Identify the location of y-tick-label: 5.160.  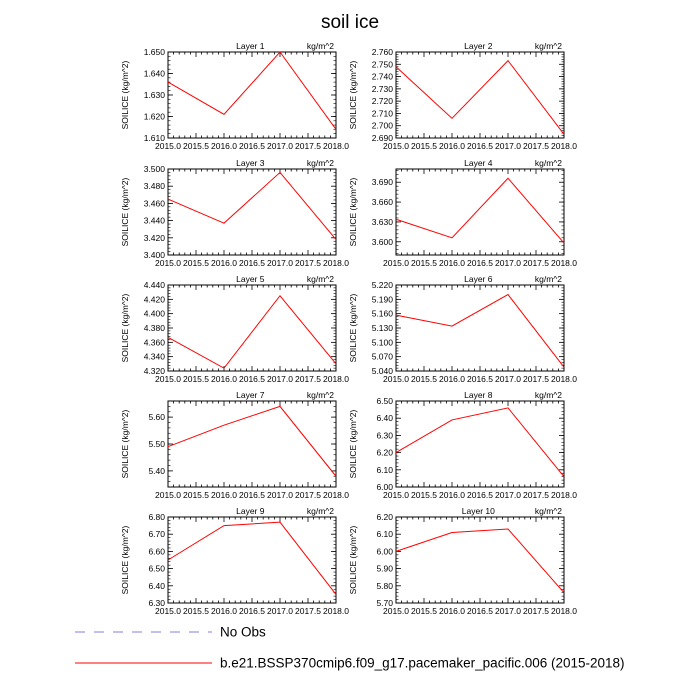
(383, 314).